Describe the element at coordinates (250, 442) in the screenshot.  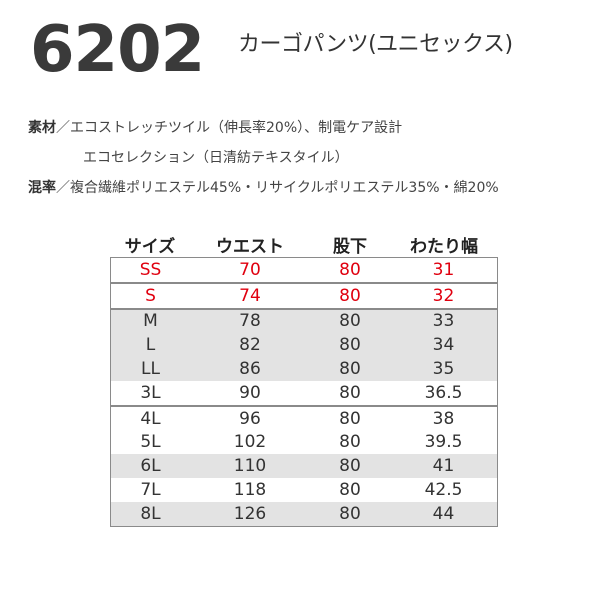
I see `waist-cell: 102` at that location.